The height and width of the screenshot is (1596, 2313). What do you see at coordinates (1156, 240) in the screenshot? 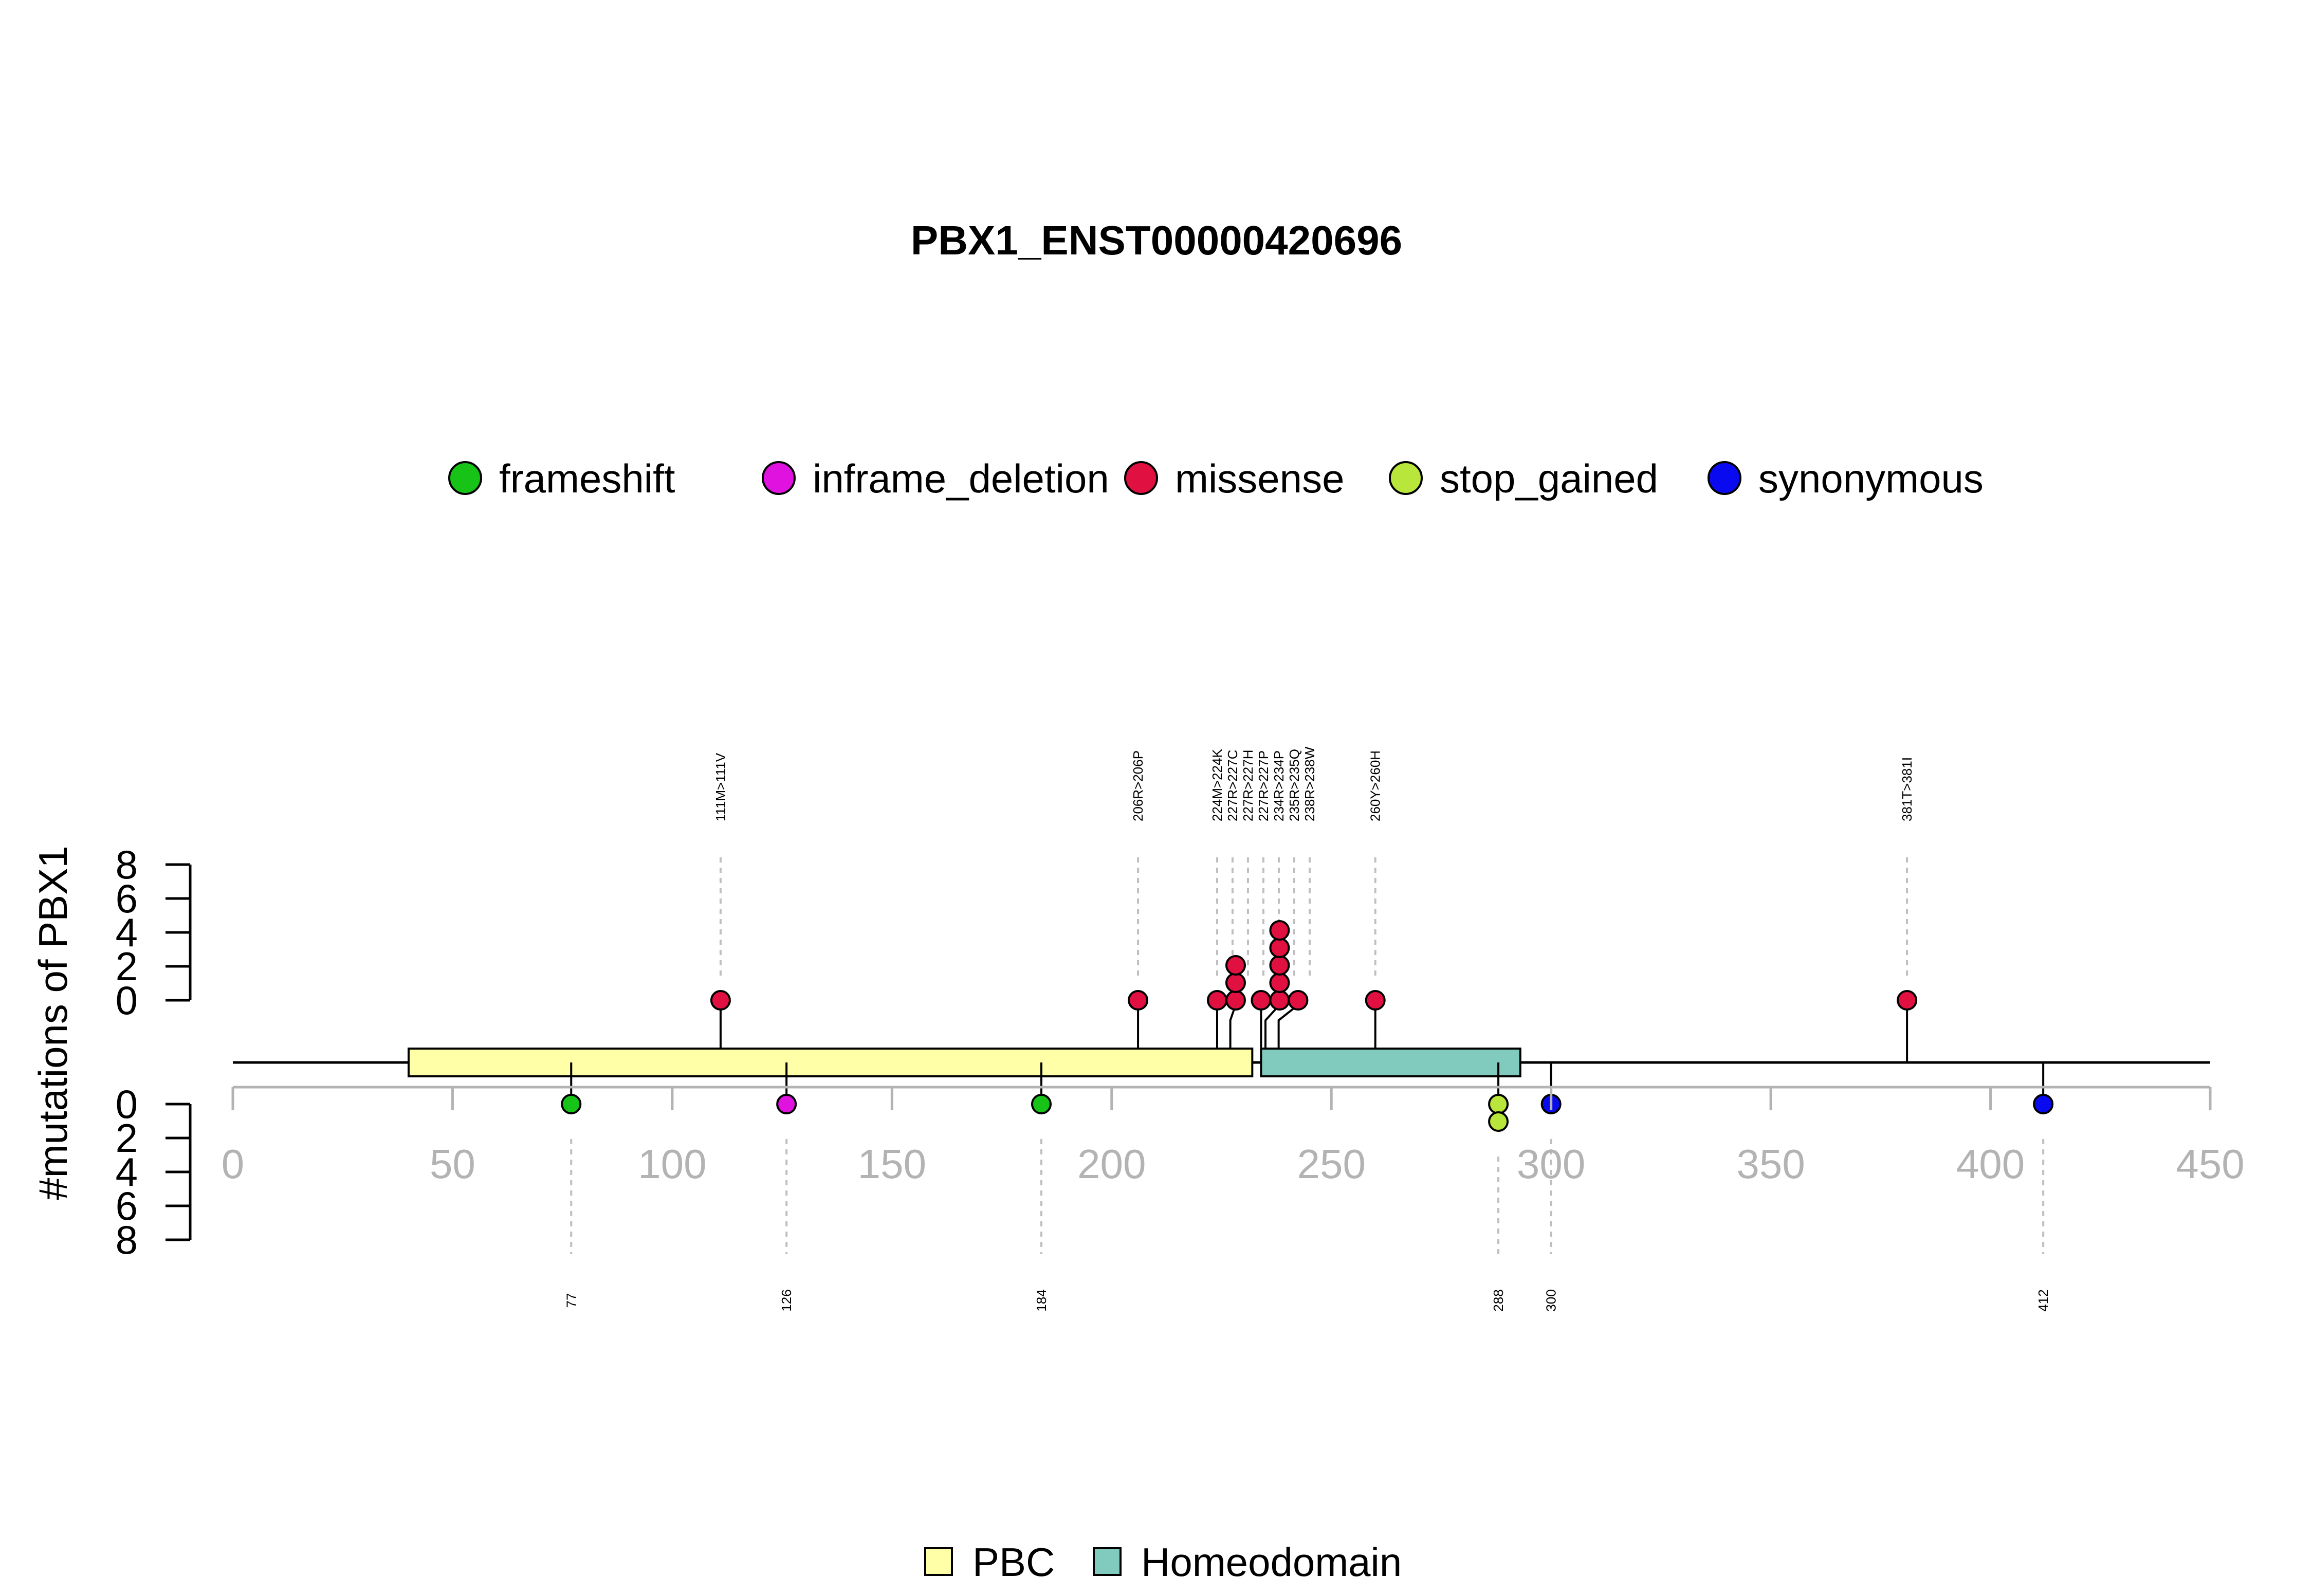
I see `chart-title: PBX1_ENST00000420696` at bounding box center [1156, 240].